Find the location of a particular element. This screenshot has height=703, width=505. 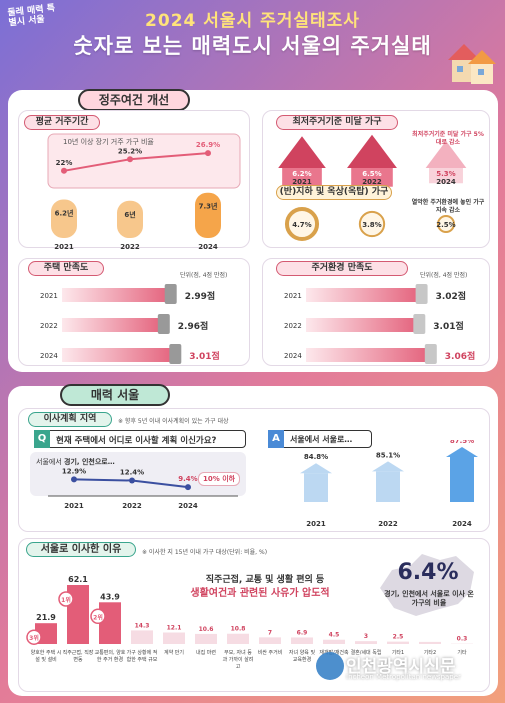

reason-category: 결혼/세대 독립 is located at coordinates (366, 652).